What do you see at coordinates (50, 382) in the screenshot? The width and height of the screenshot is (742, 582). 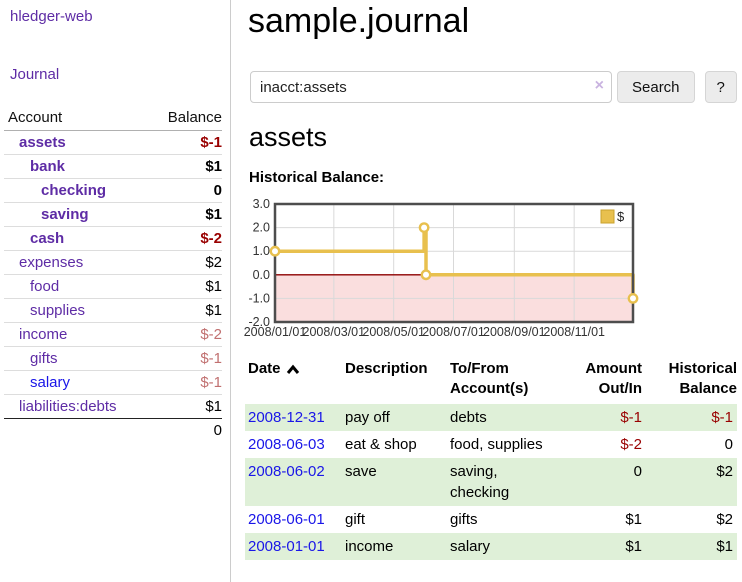 I see `account-link: salary` at bounding box center [50, 382].